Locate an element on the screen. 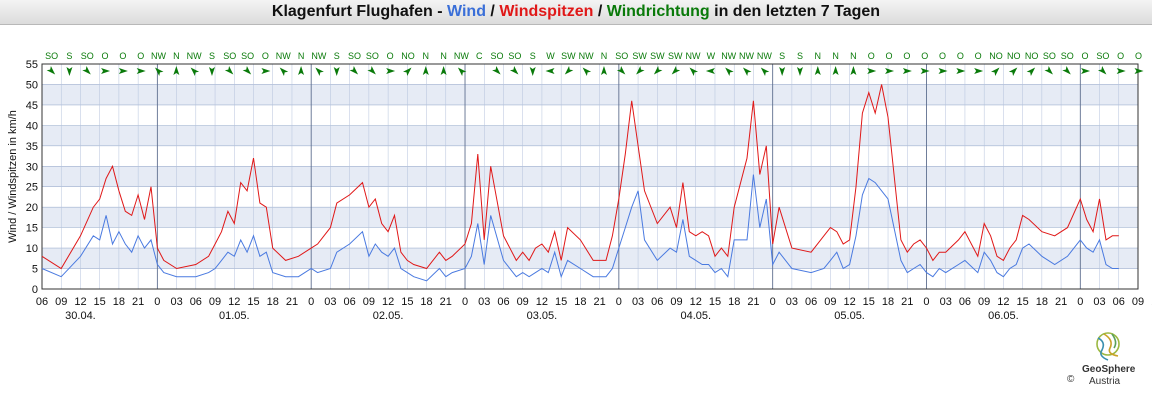  date-label: 02.05. is located at coordinates (388, 316).